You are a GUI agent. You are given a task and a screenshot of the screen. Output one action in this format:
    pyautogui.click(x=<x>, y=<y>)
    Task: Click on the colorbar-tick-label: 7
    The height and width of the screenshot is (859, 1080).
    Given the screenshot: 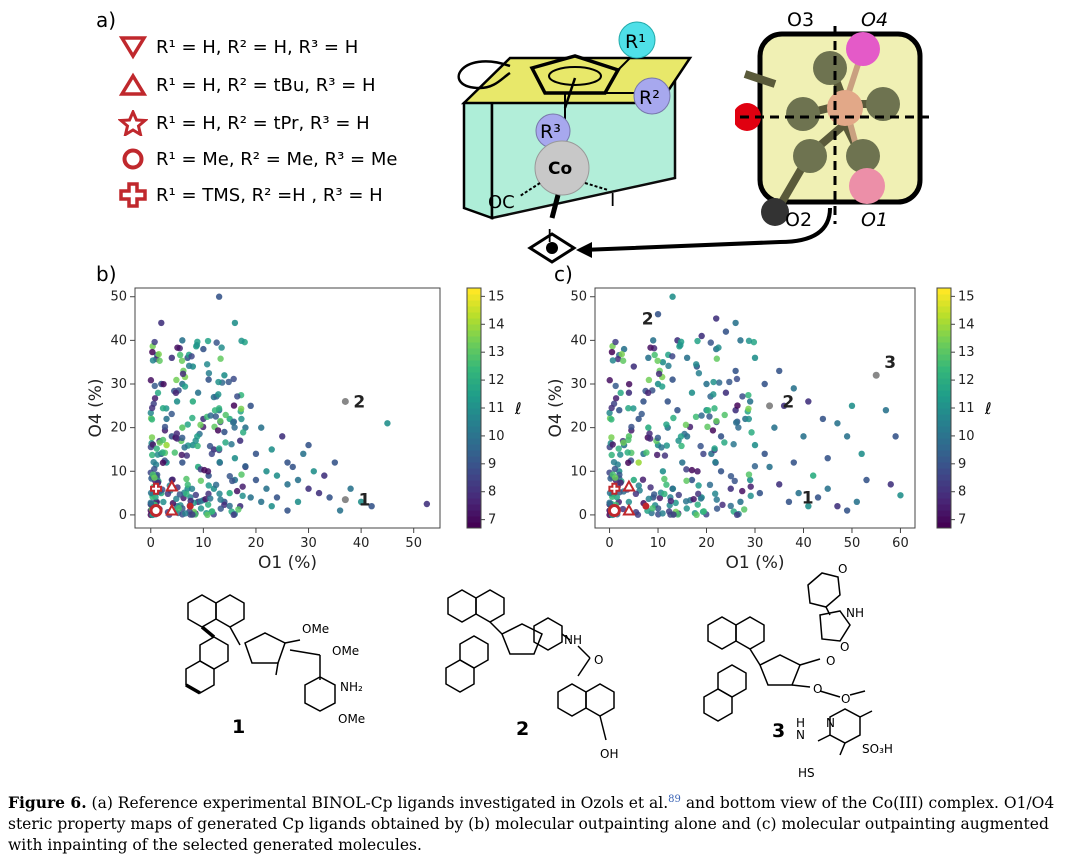 What is the action you would take?
    pyautogui.click(x=492, y=520)
    